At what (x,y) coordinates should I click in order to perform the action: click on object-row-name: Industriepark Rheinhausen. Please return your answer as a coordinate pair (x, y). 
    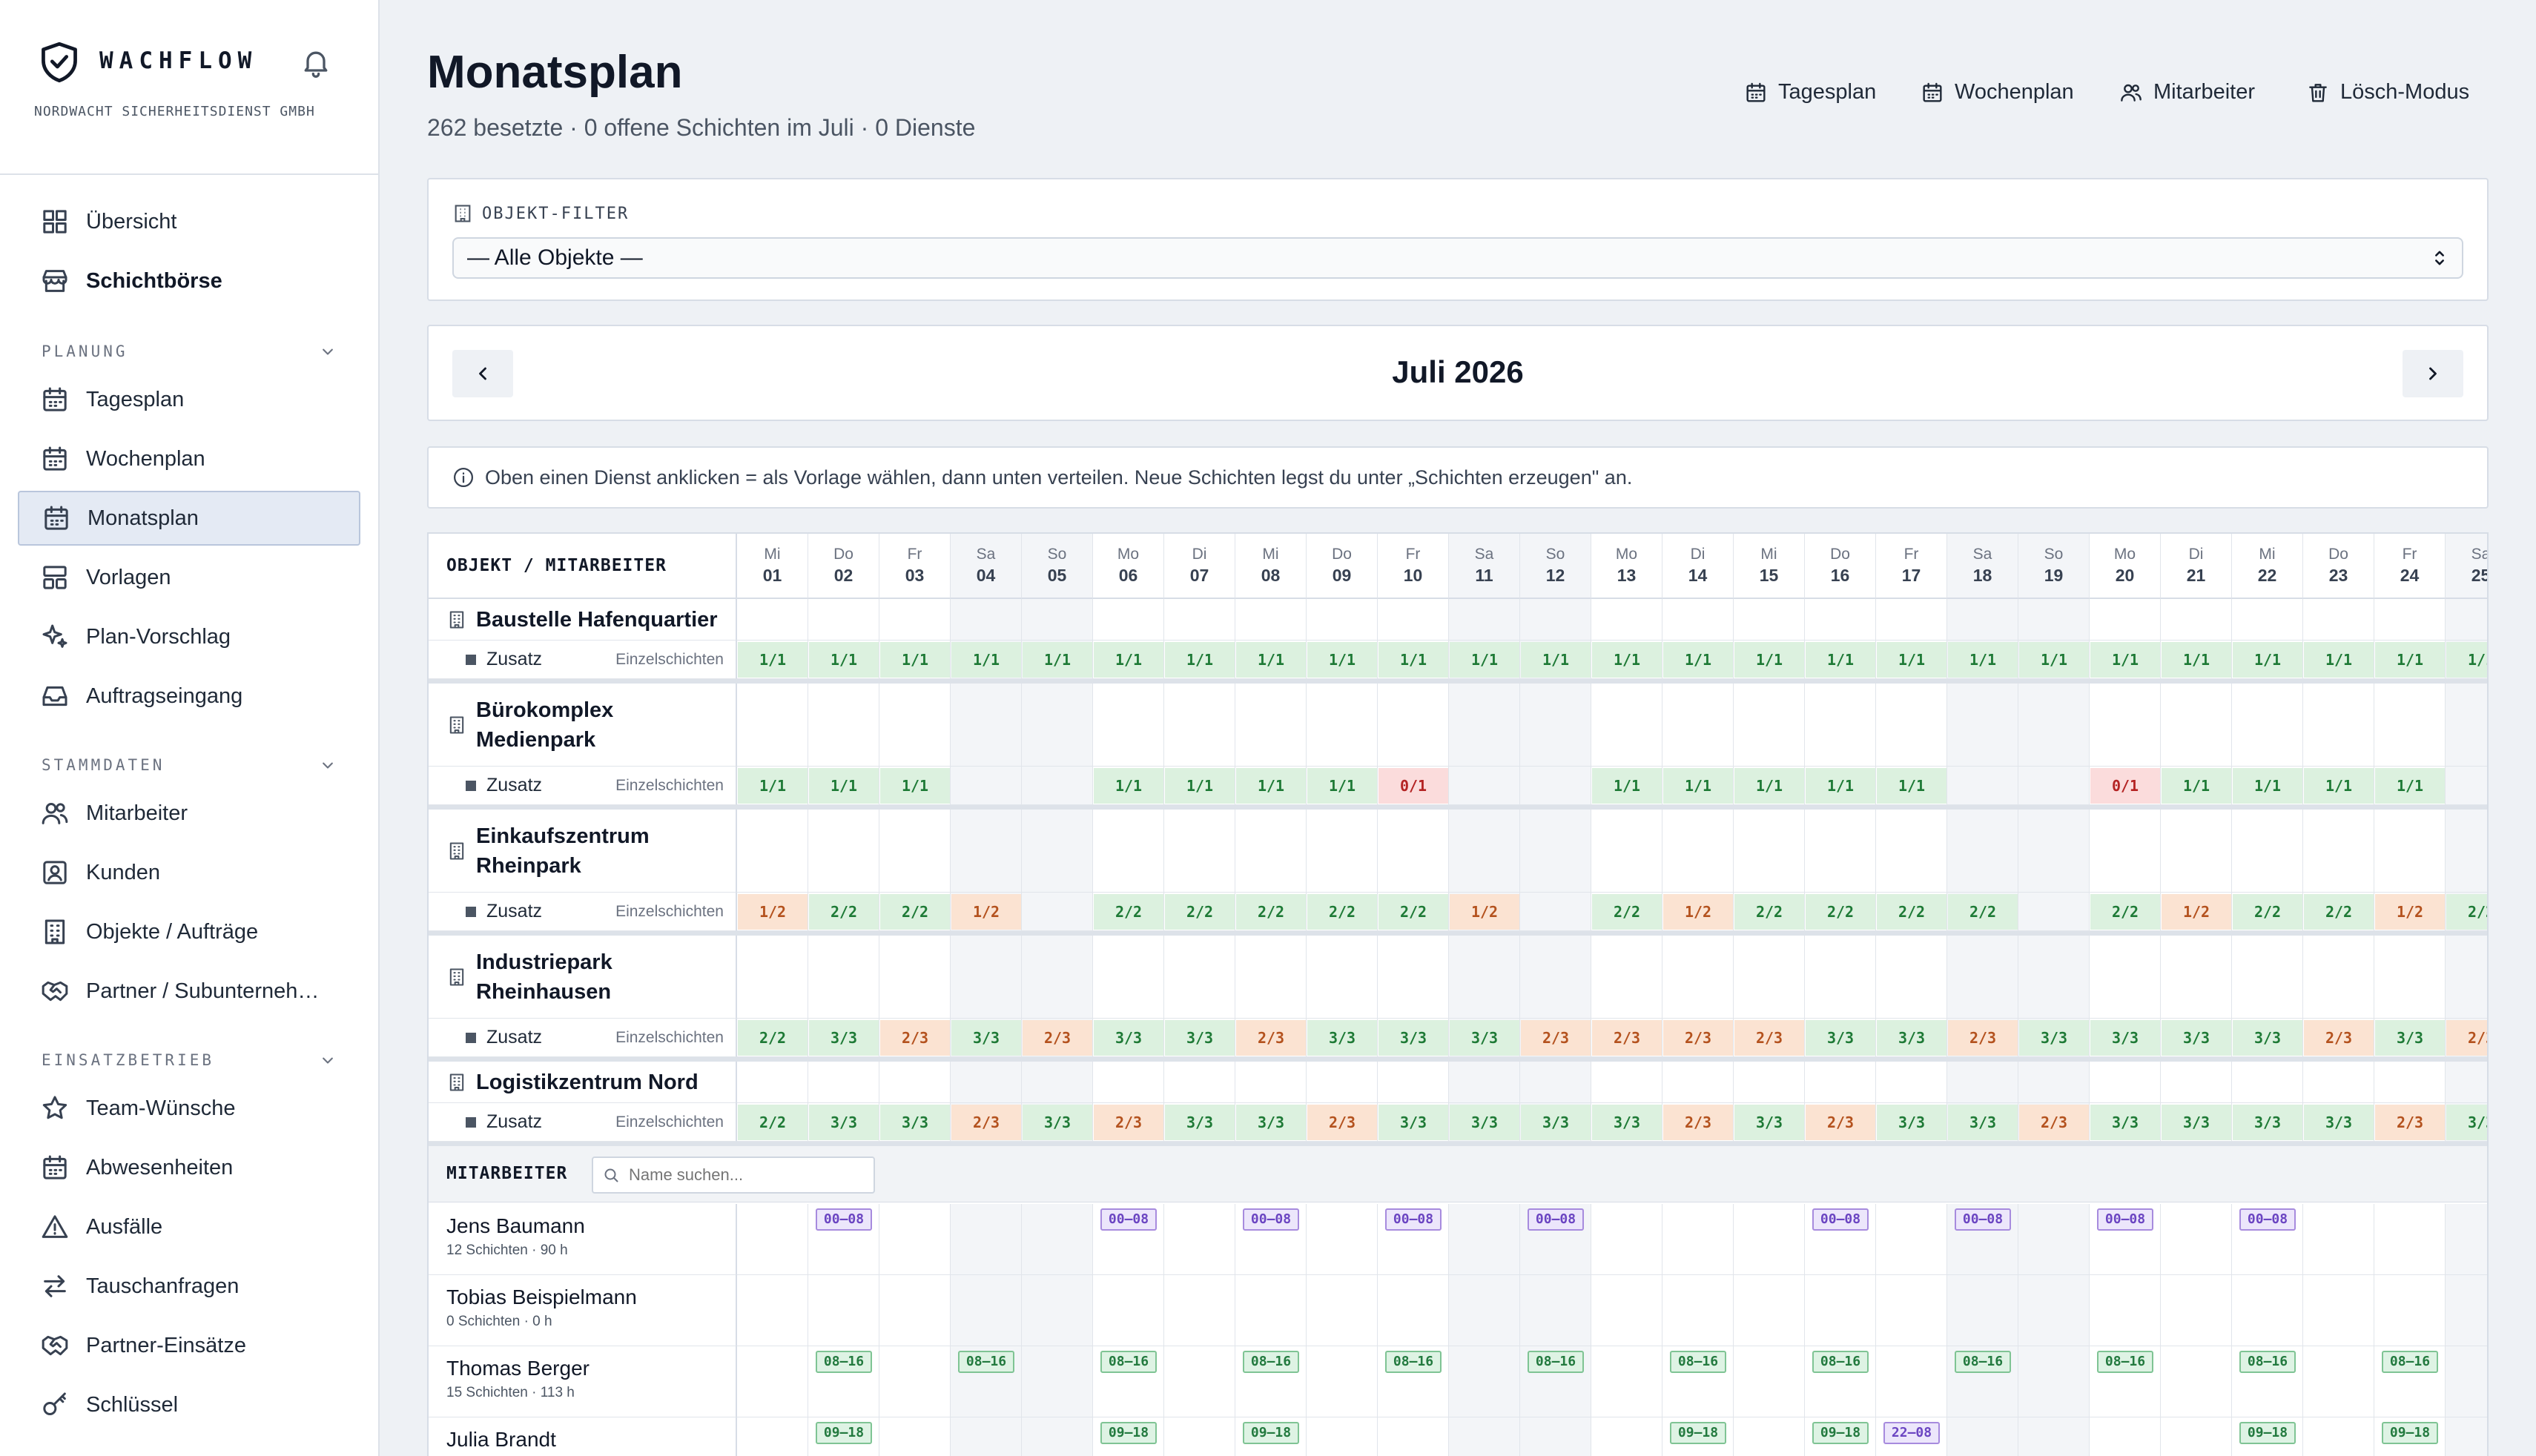
    Looking at the image, I should click on (583, 978).